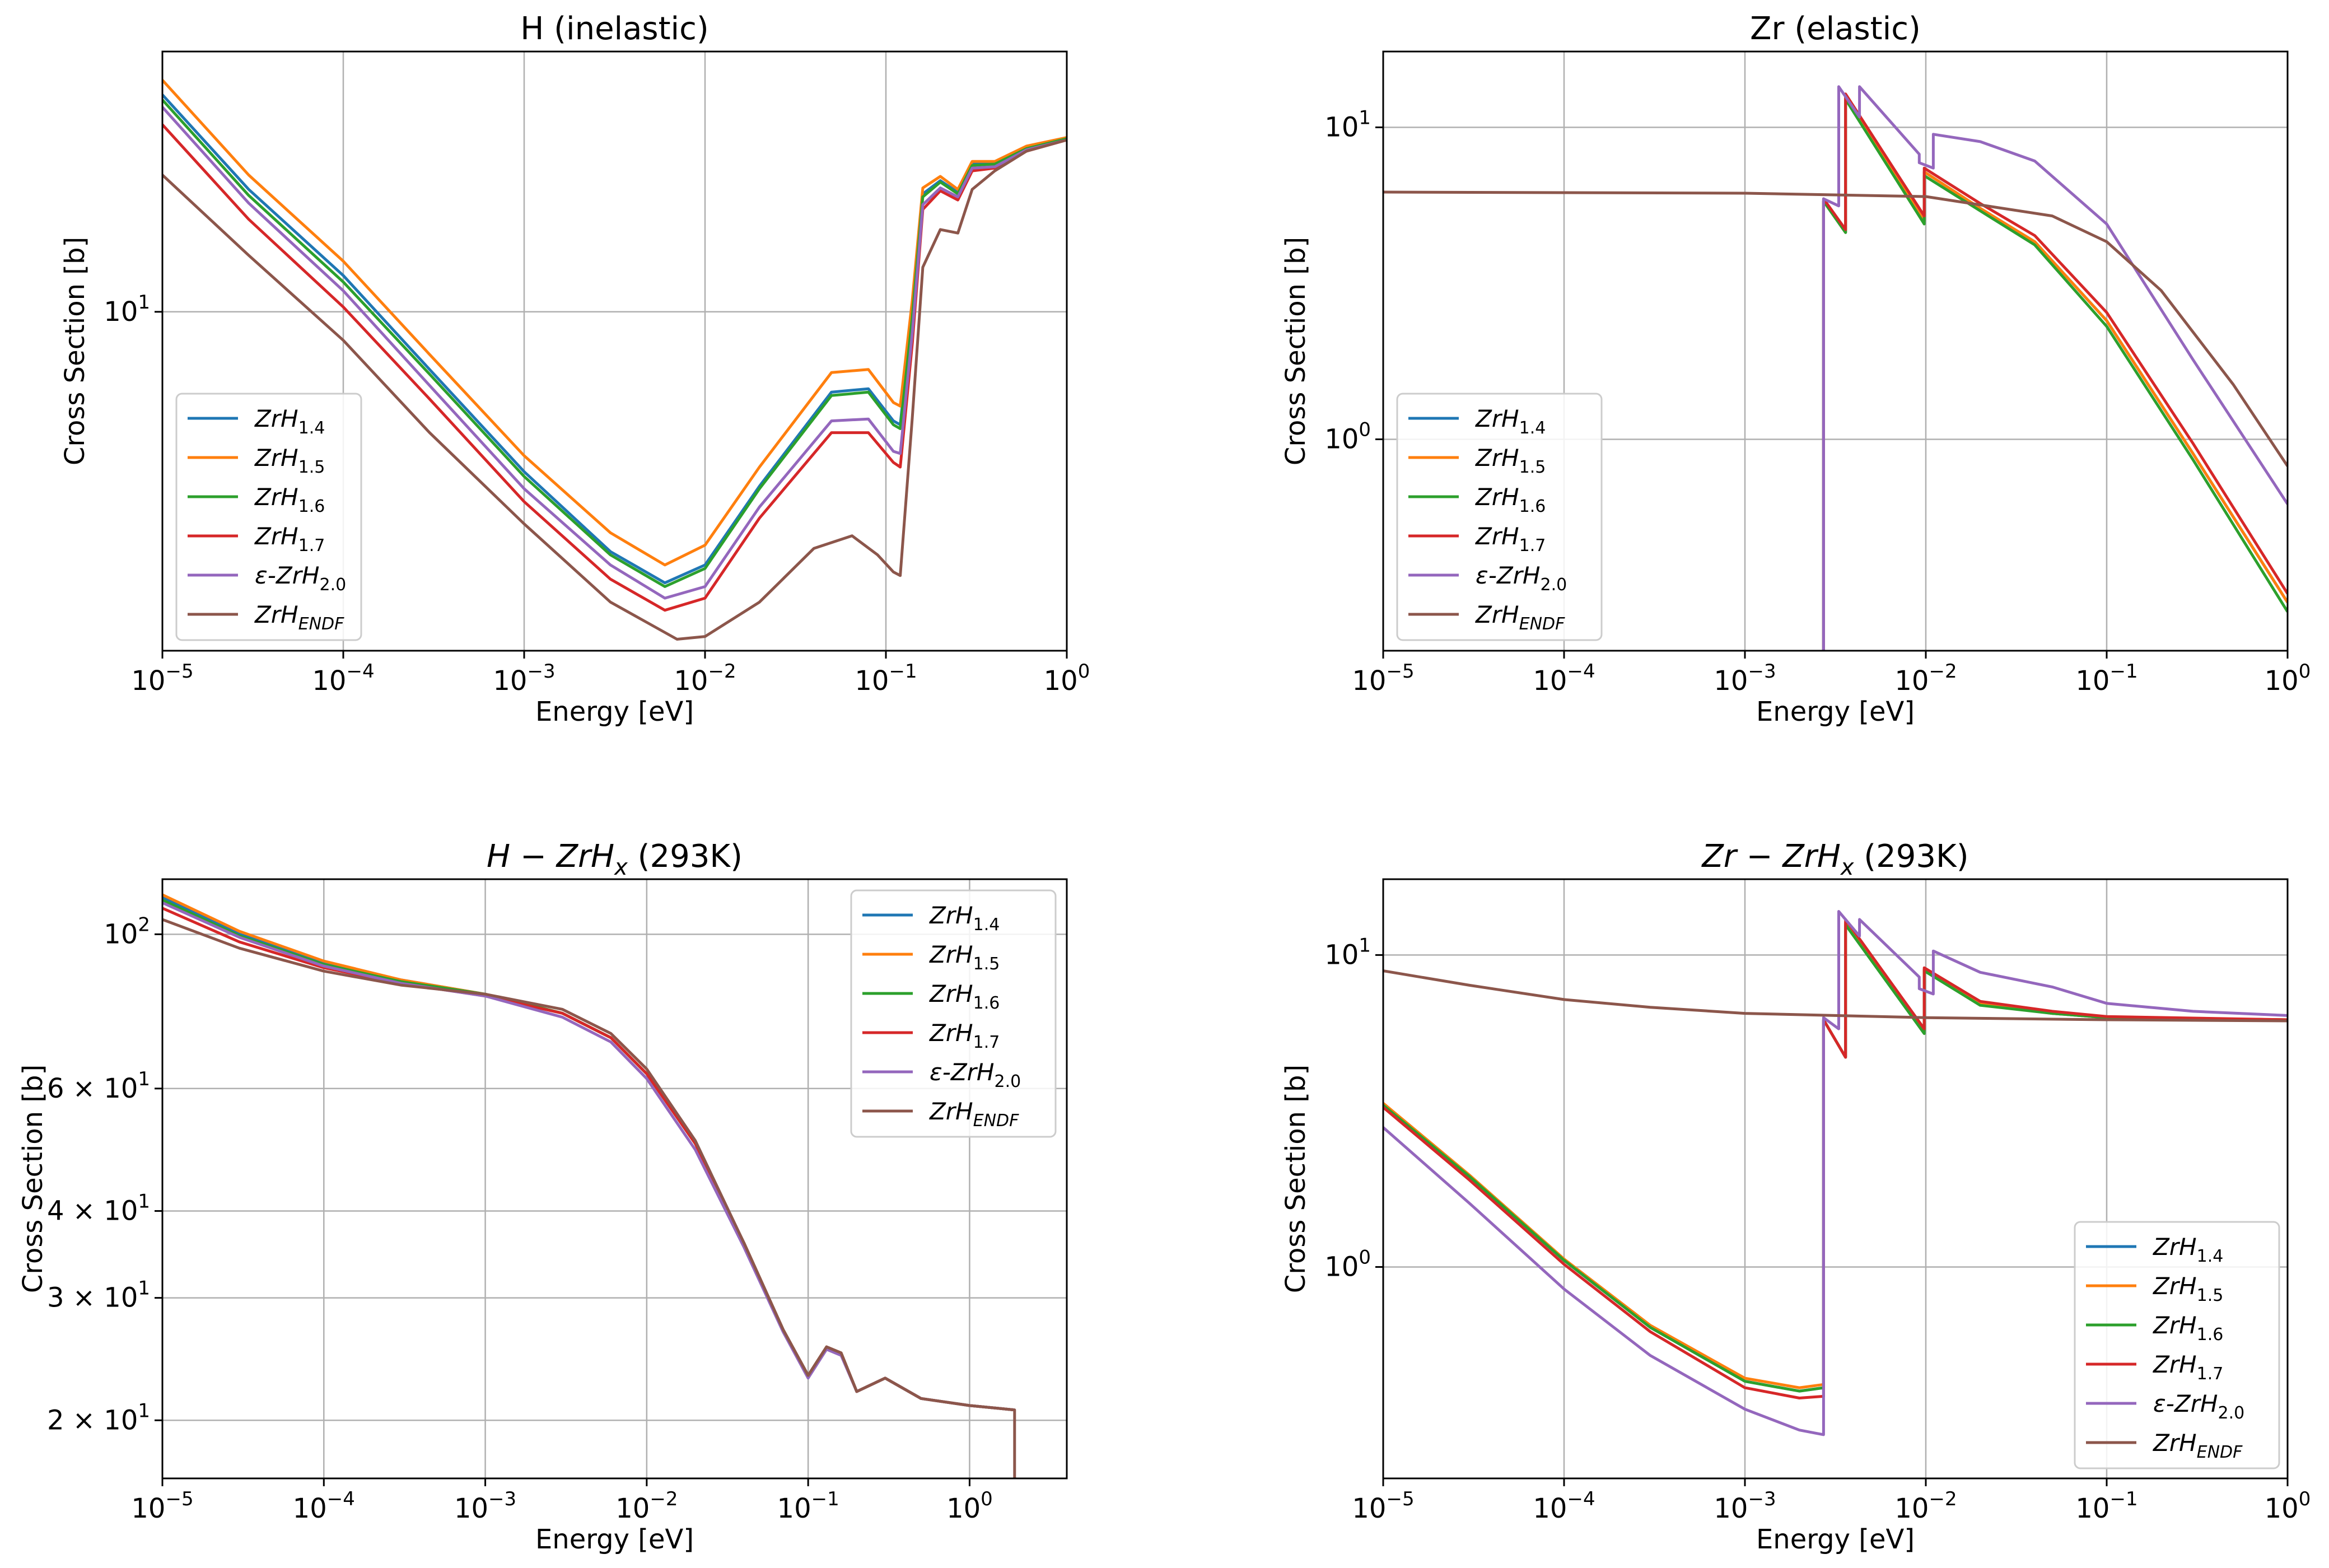 The width and height of the screenshot is (2329, 1568). I want to click on y-tick-label: 3 × 101, so click(99, 1296).